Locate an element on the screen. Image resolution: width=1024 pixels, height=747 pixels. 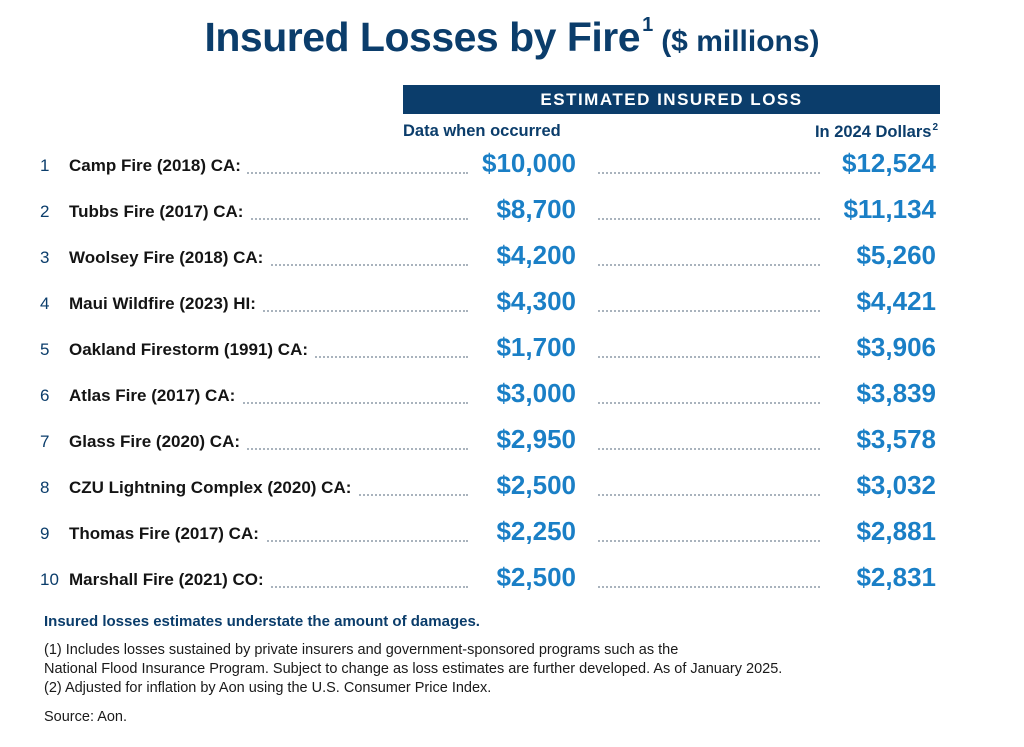
value-occurred: $4,300 is located at coordinates (536, 301).